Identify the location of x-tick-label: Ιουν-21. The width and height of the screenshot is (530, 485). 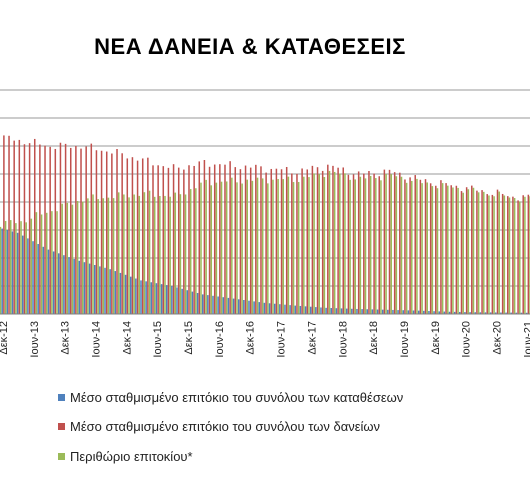
(526, 339).